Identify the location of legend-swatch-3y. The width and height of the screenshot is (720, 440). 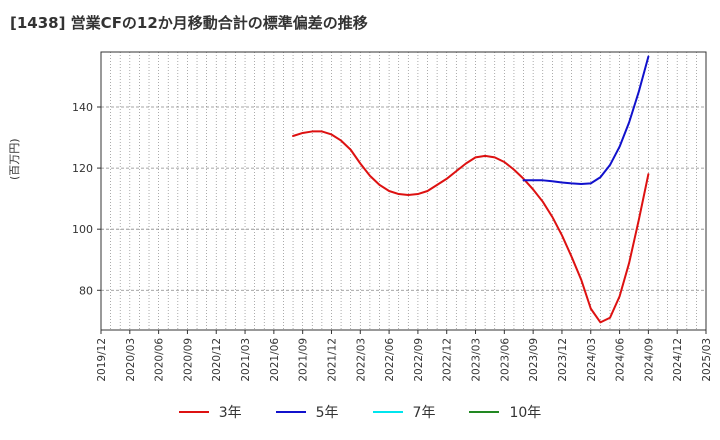
(193, 412).